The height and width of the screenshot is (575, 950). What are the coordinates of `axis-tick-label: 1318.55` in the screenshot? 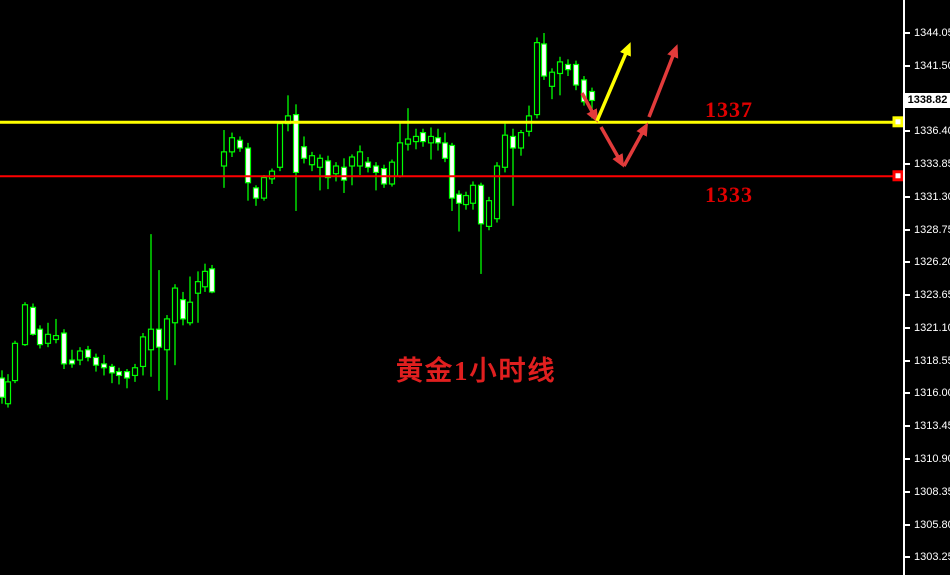 It's located at (932, 360).